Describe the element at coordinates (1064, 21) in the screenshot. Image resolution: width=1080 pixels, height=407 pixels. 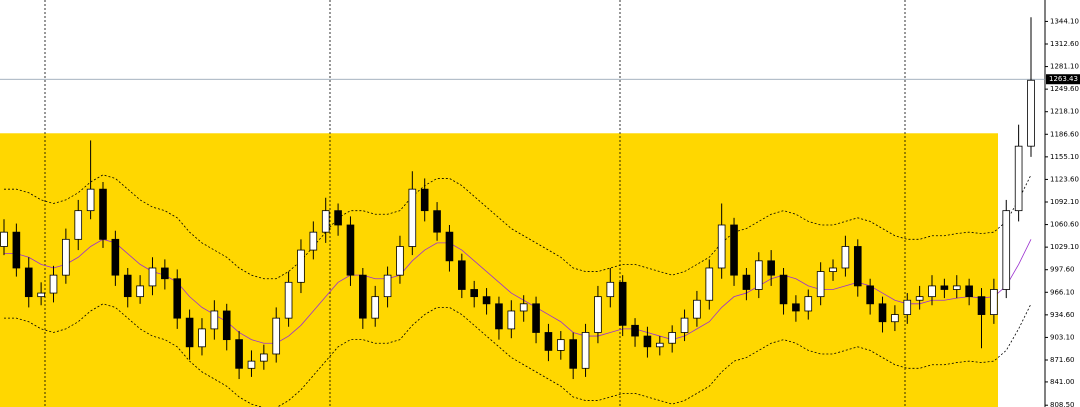
I see `y-tick-label: 1344.10` at that location.